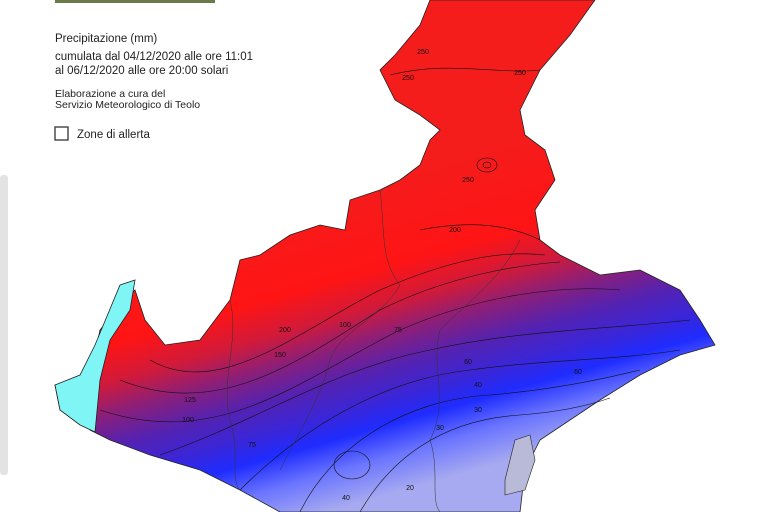 This screenshot has width=768, height=512. I want to click on legend-period-to: al 06/12/2020 alle ore 20:00 solari, so click(141, 71).